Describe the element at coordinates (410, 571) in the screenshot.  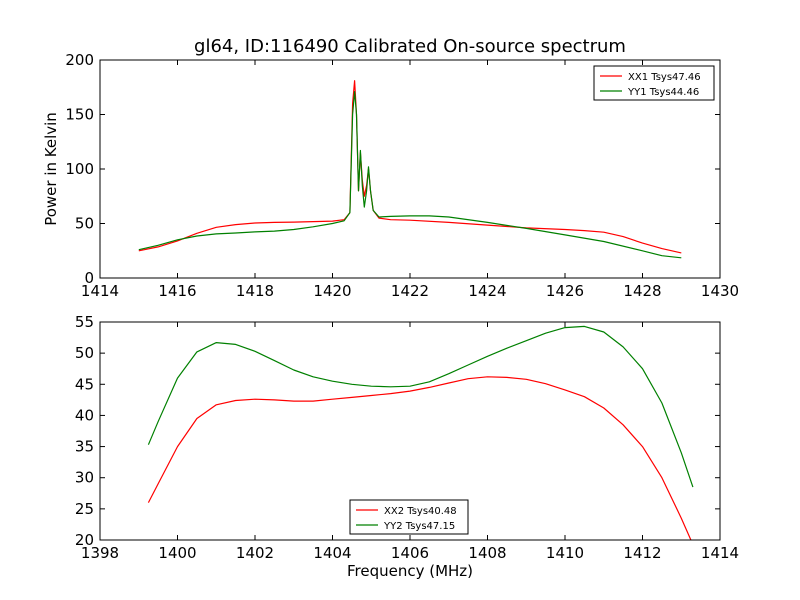
I see `x-axis-label-bottom: Frequency (MHz)` at that location.